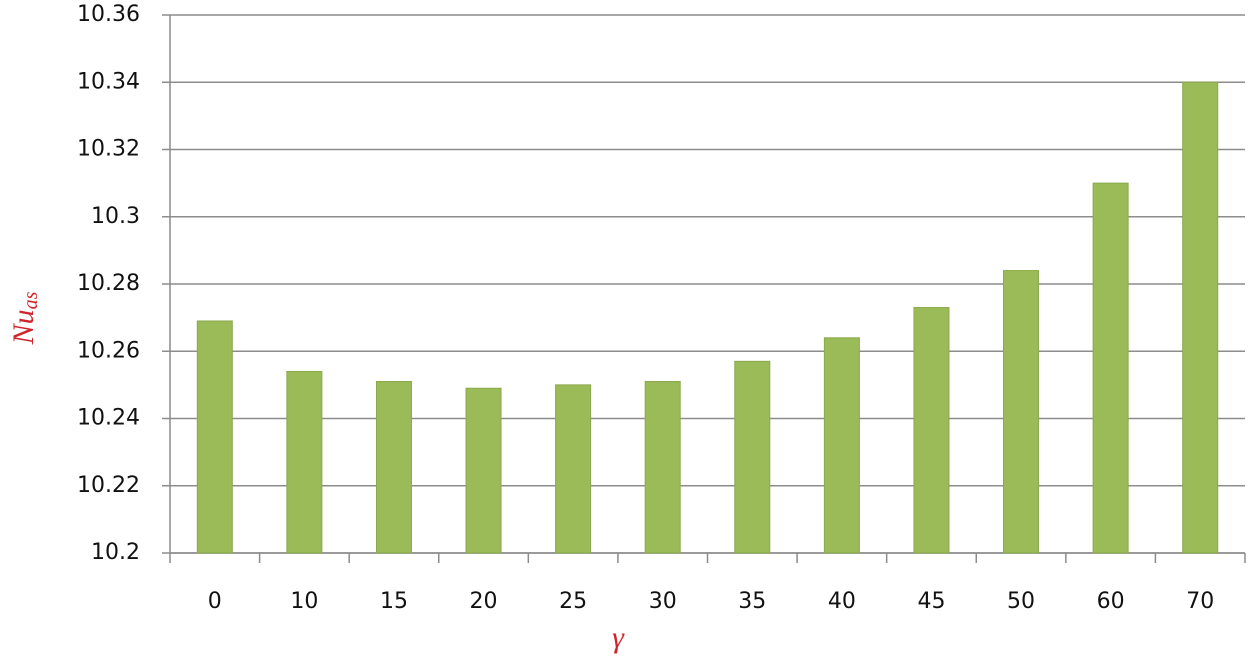 The width and height of the screenshot is (1250, 666). What do you see at coordinates (108, 14) in the screenshot?
I see `y-tick-label: 10.36` at bounding box center [108, 14].